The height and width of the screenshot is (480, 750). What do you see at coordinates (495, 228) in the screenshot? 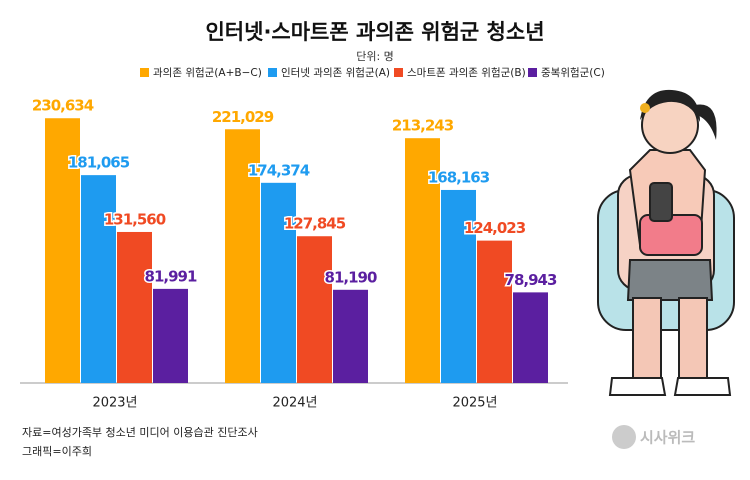
I see `value-label: 124,023` at bounding box center [495, 228].